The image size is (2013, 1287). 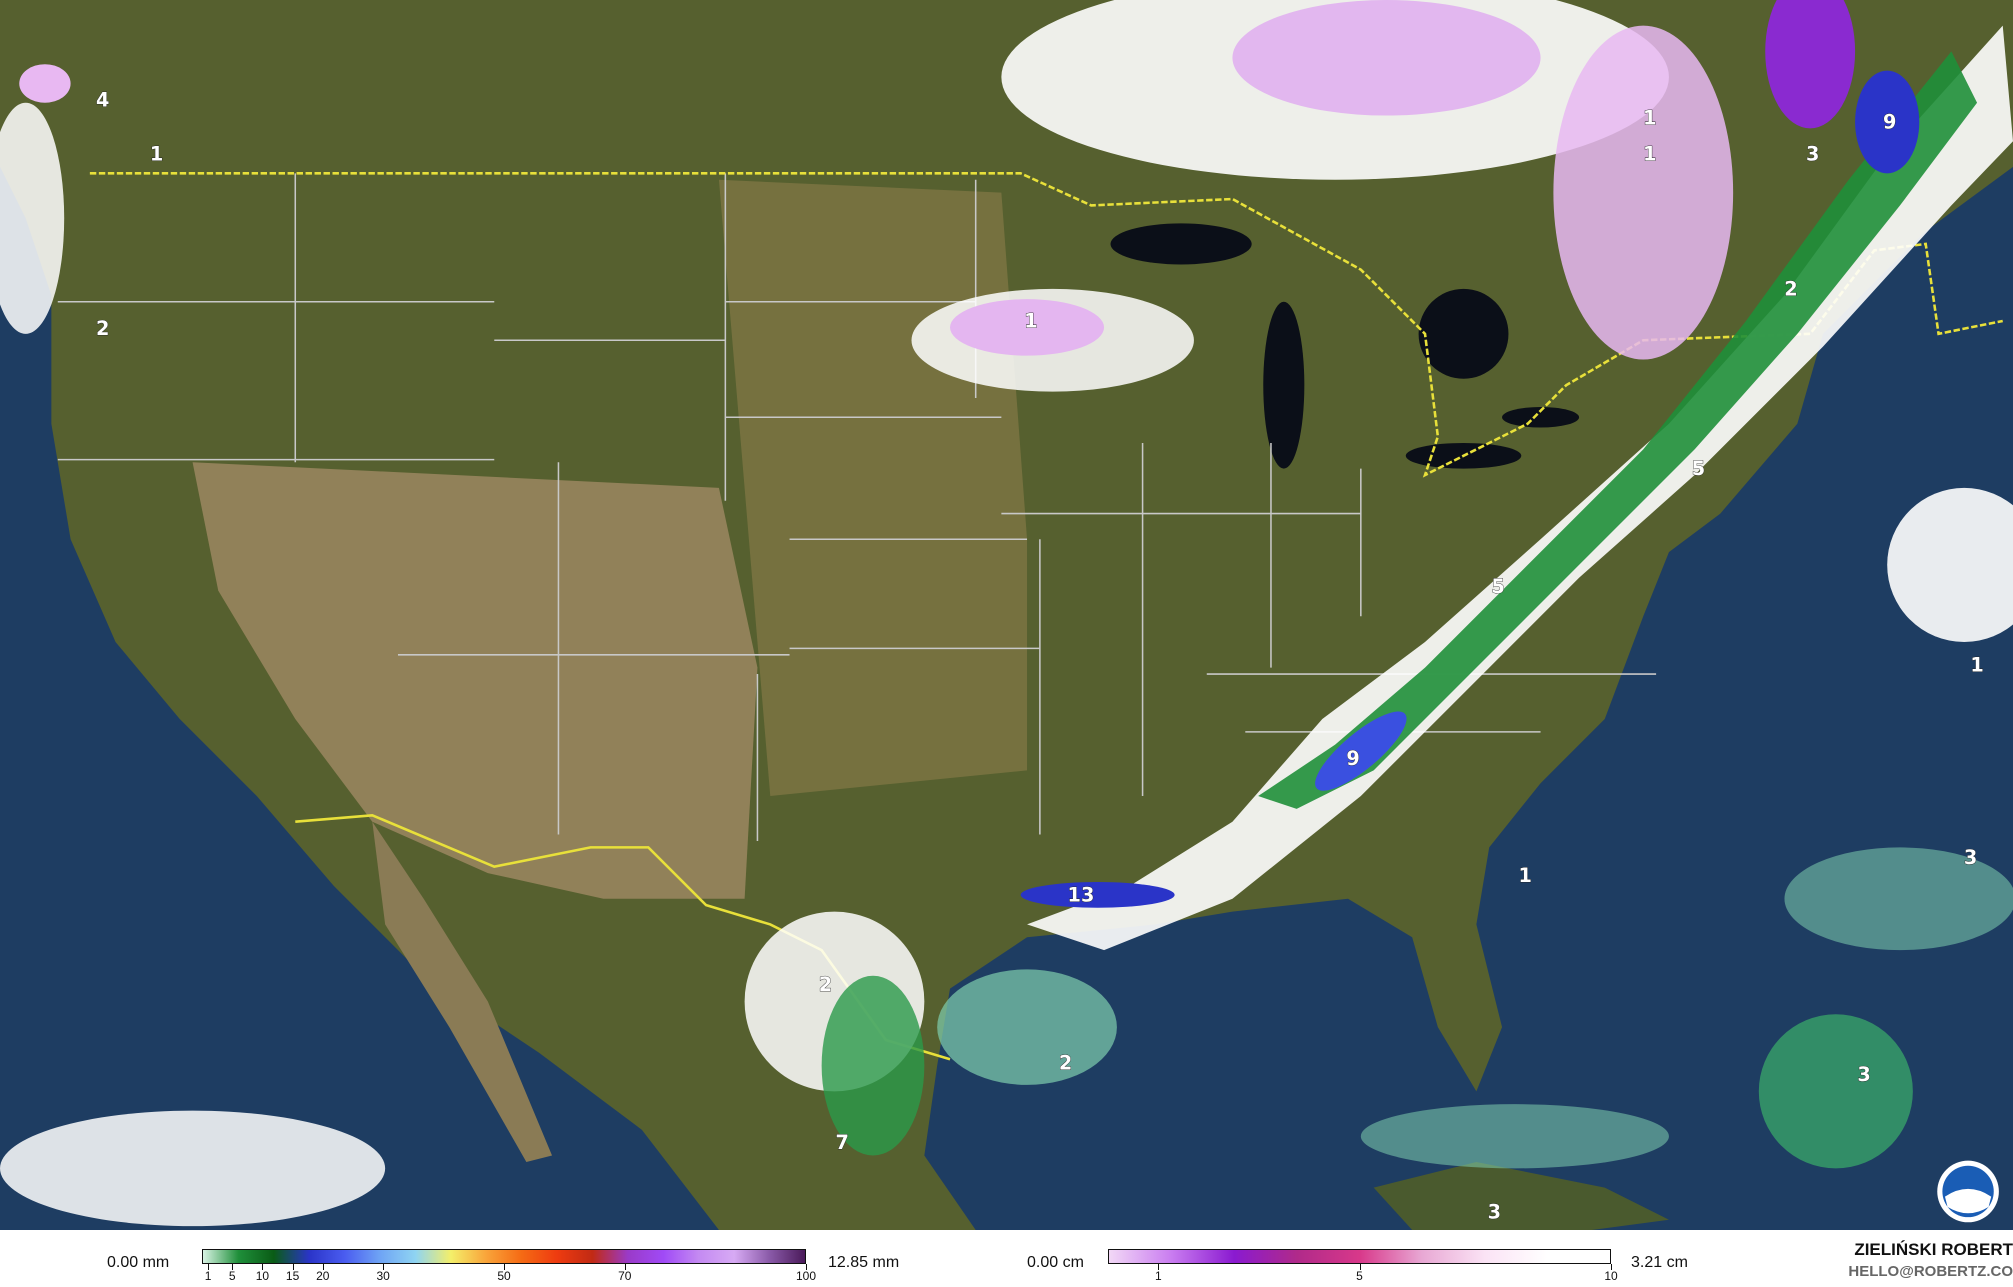 I want to click on snow-max-label: 3.21 cm, so click(x=1659, y=1262).